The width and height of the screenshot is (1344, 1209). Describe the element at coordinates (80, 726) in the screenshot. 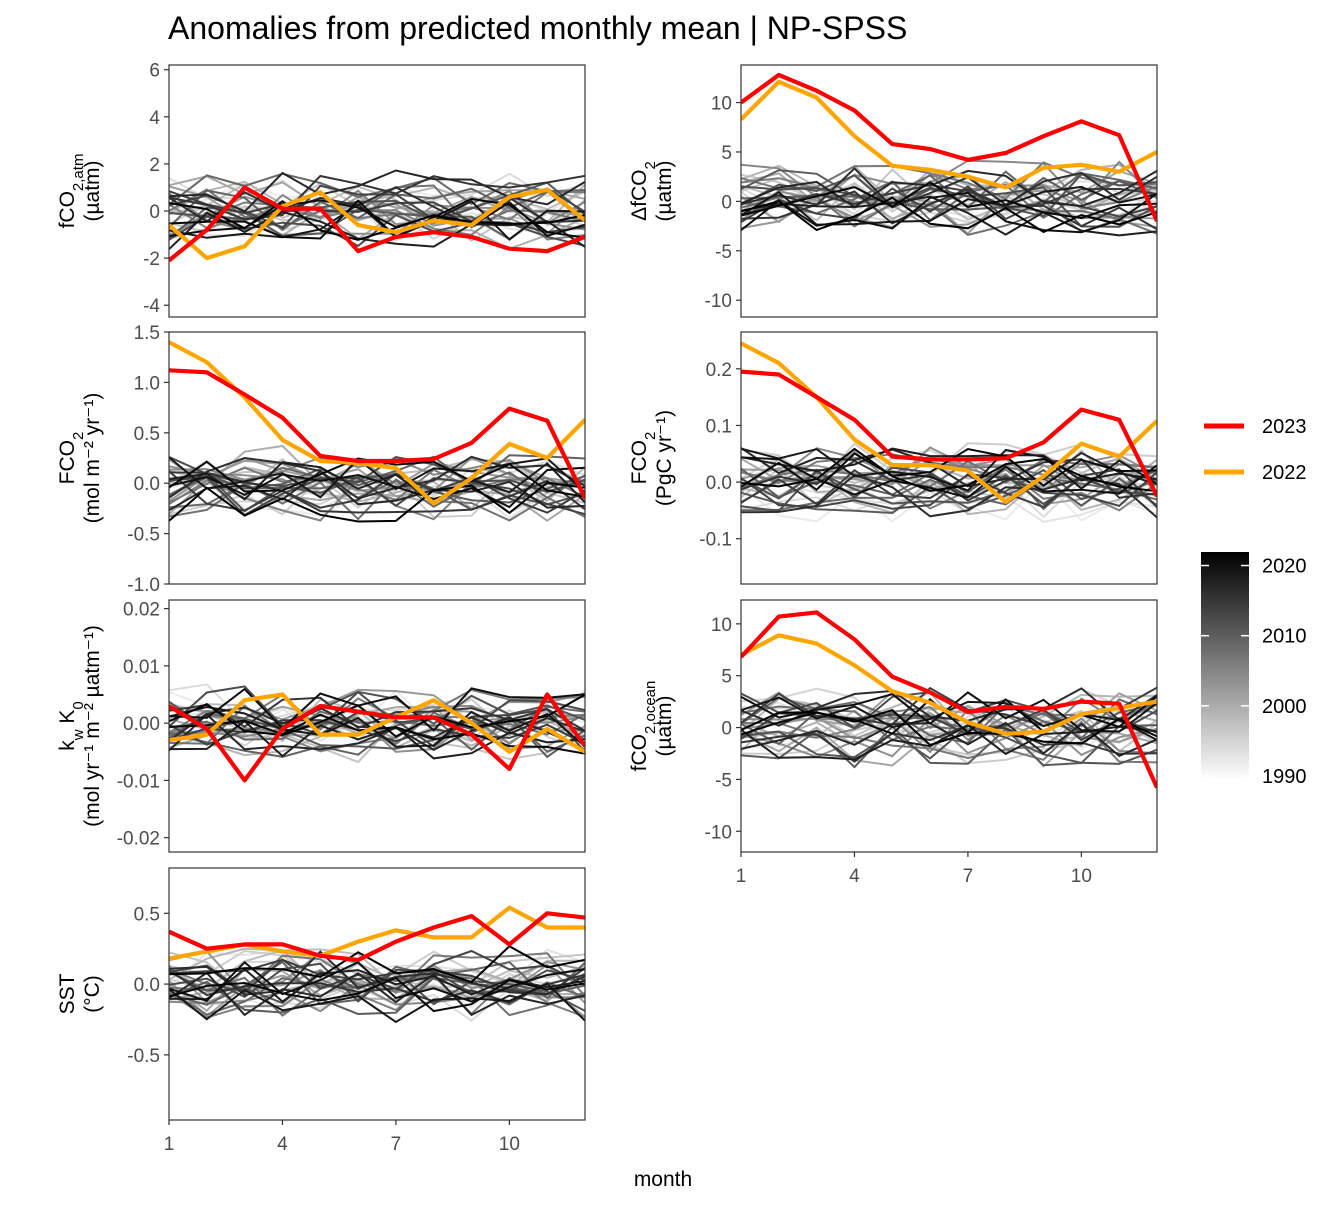

I see `y-axis-title: kw K0(mol yr⁻¹ m⁻² µatm⁻¹)` at that location.